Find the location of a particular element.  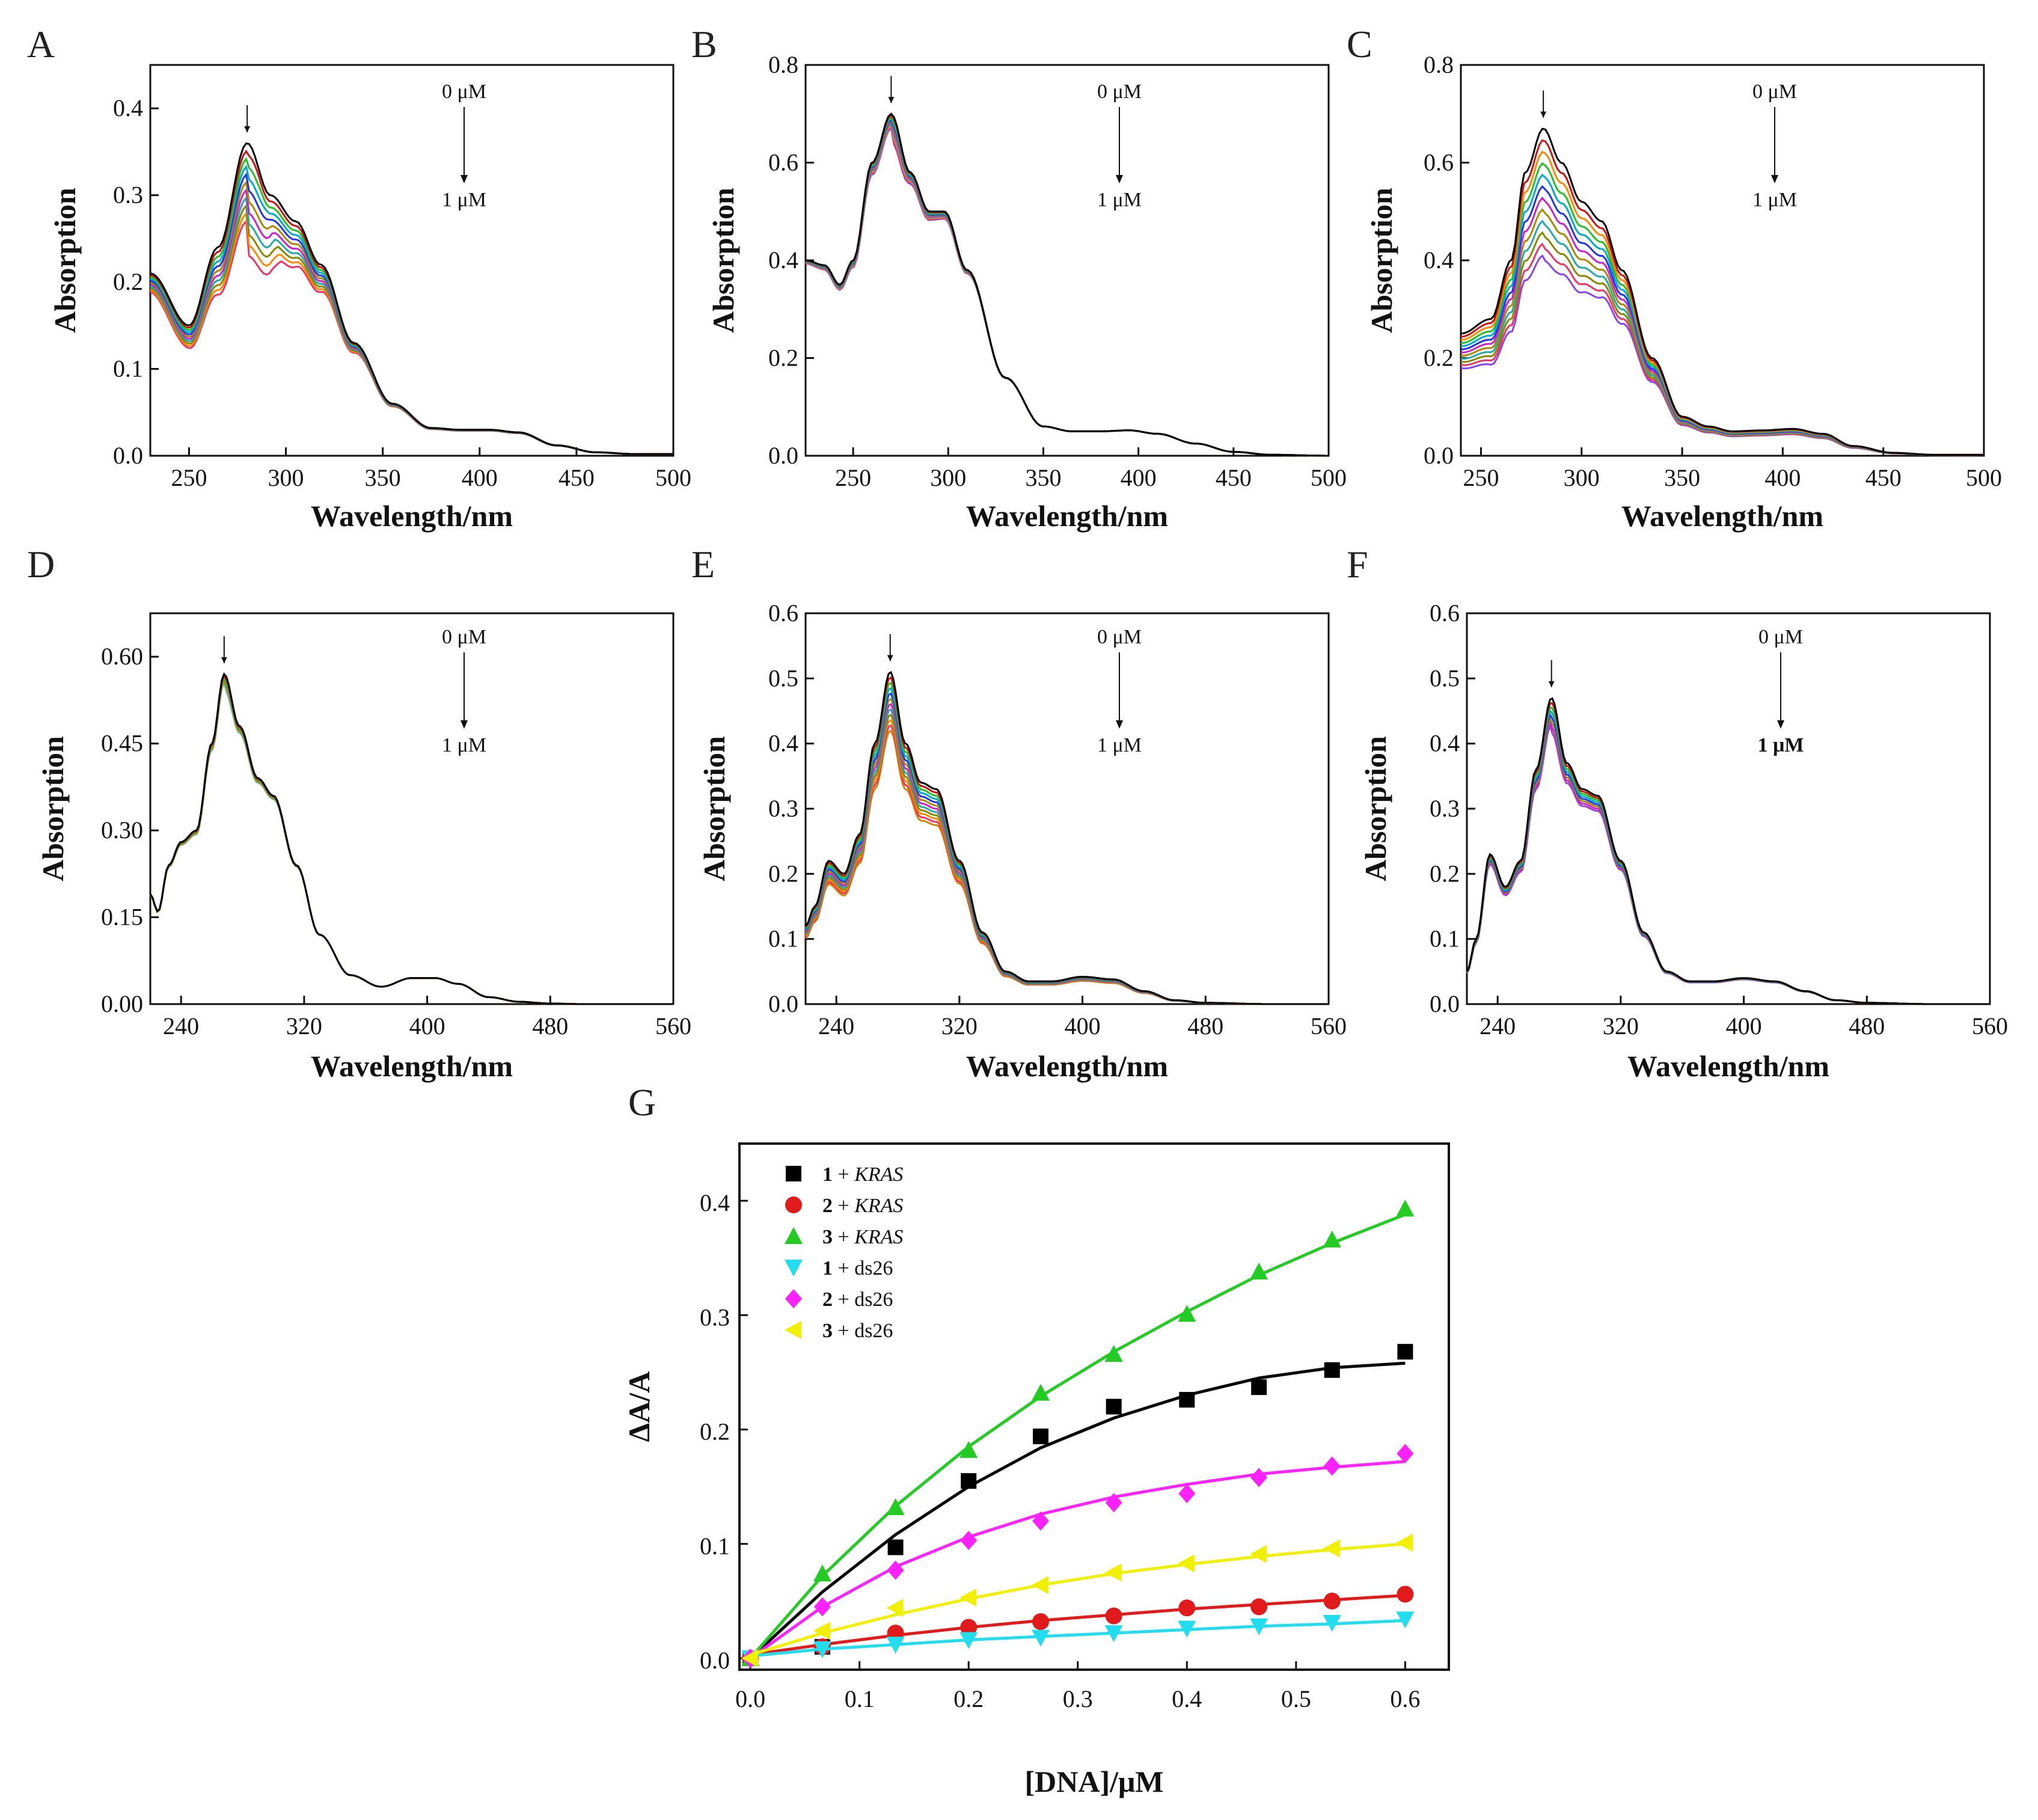

y-tick-label: 0.3 is located at coordinates (128, 195).